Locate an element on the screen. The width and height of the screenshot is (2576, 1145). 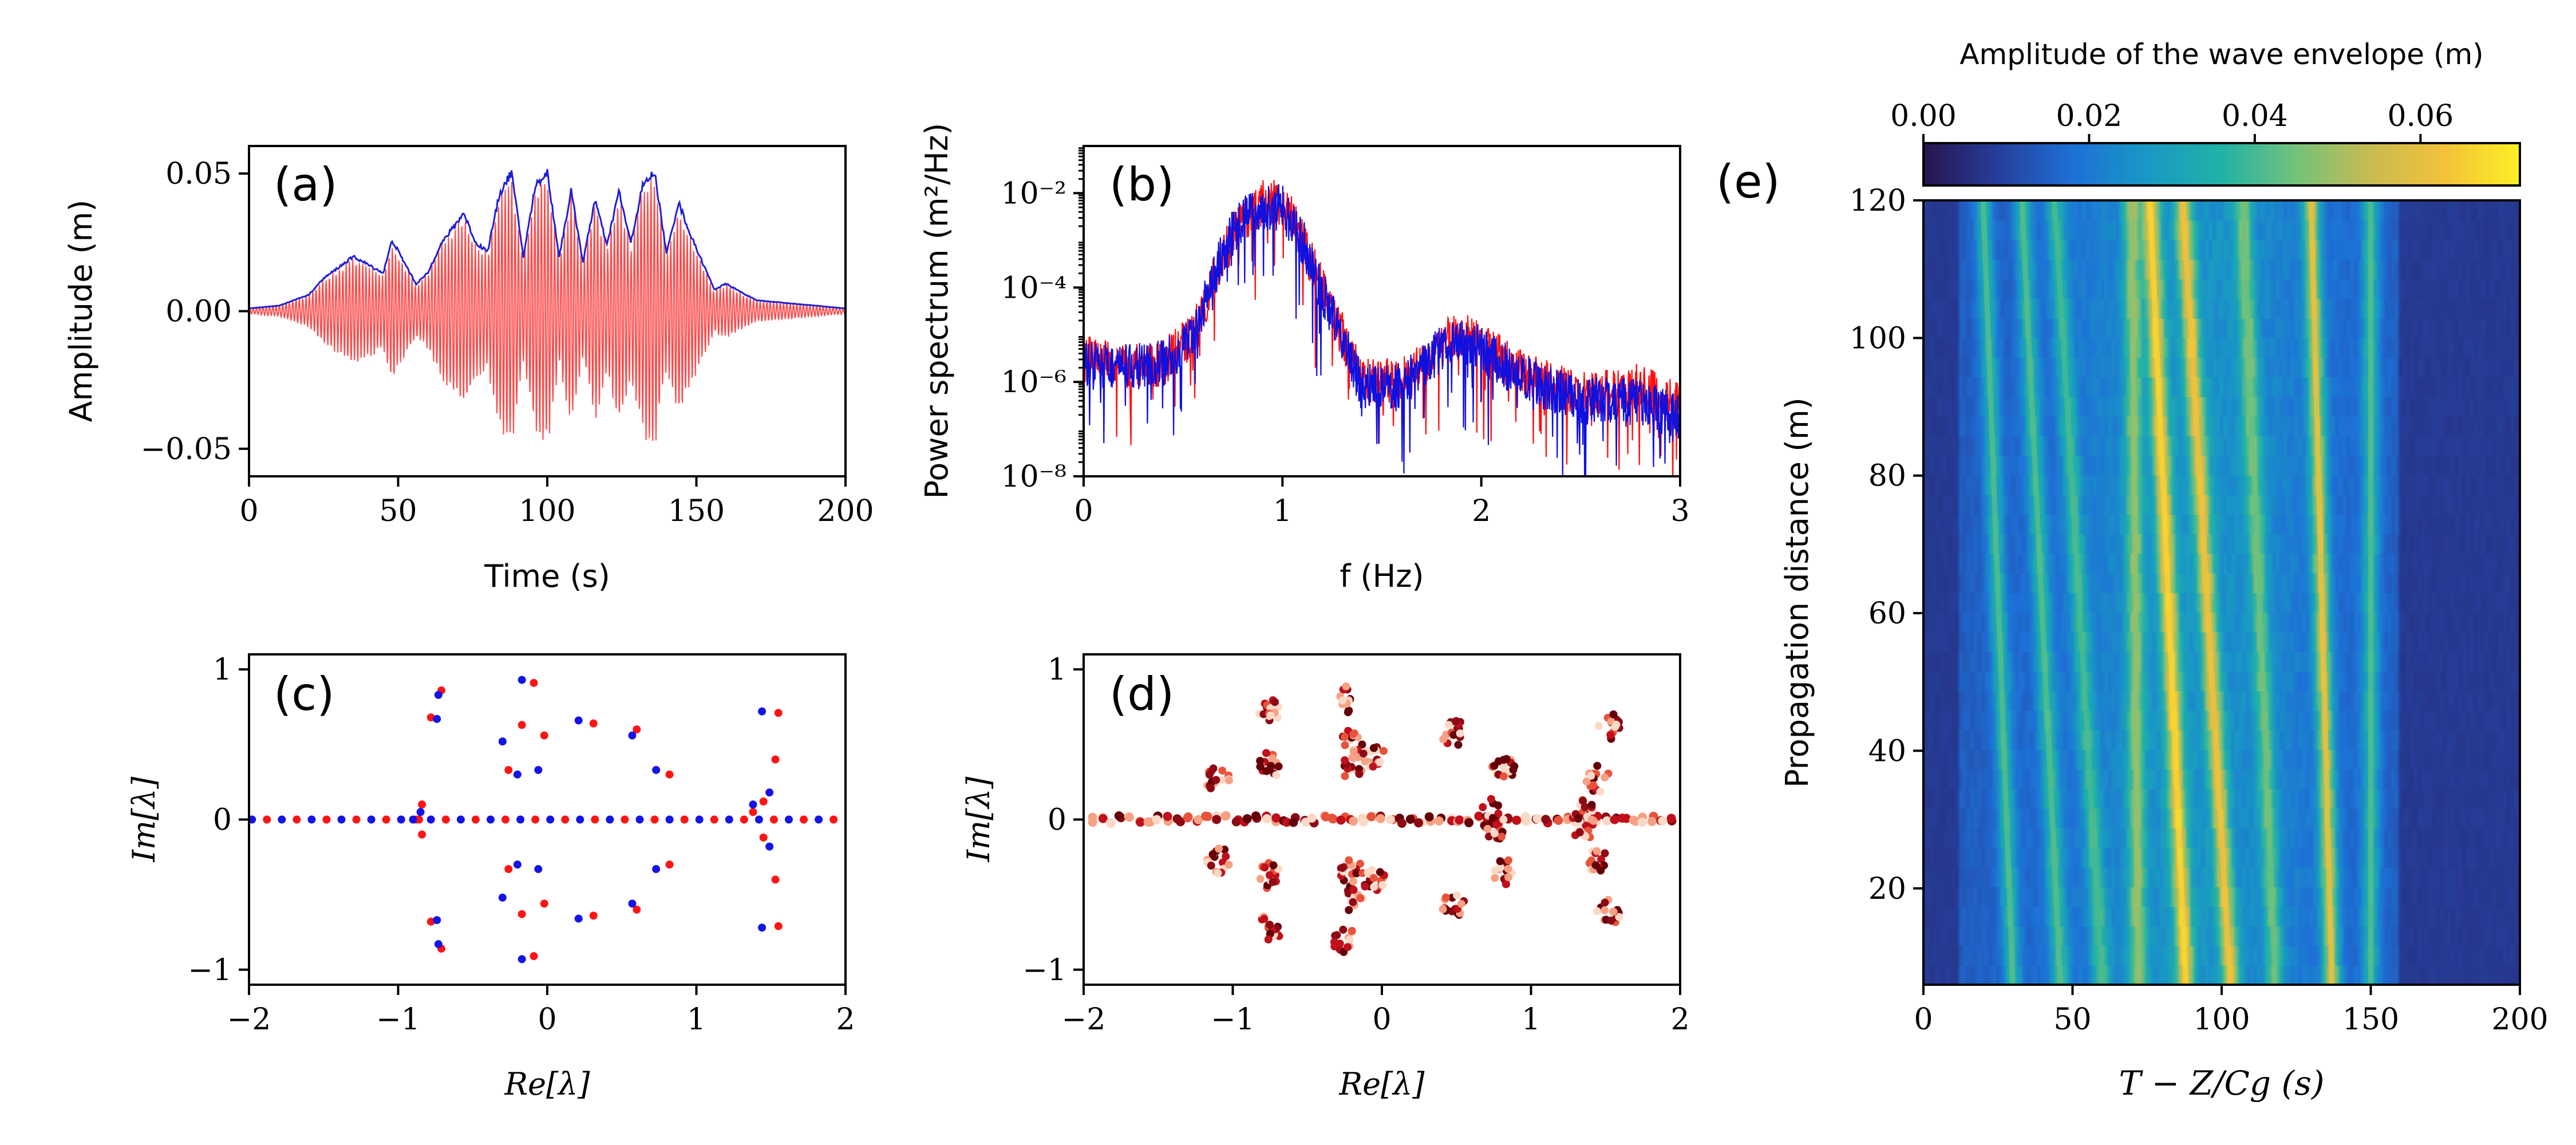
panel-d-ylabel: Im[λ] is located at coordinates (979, 819).